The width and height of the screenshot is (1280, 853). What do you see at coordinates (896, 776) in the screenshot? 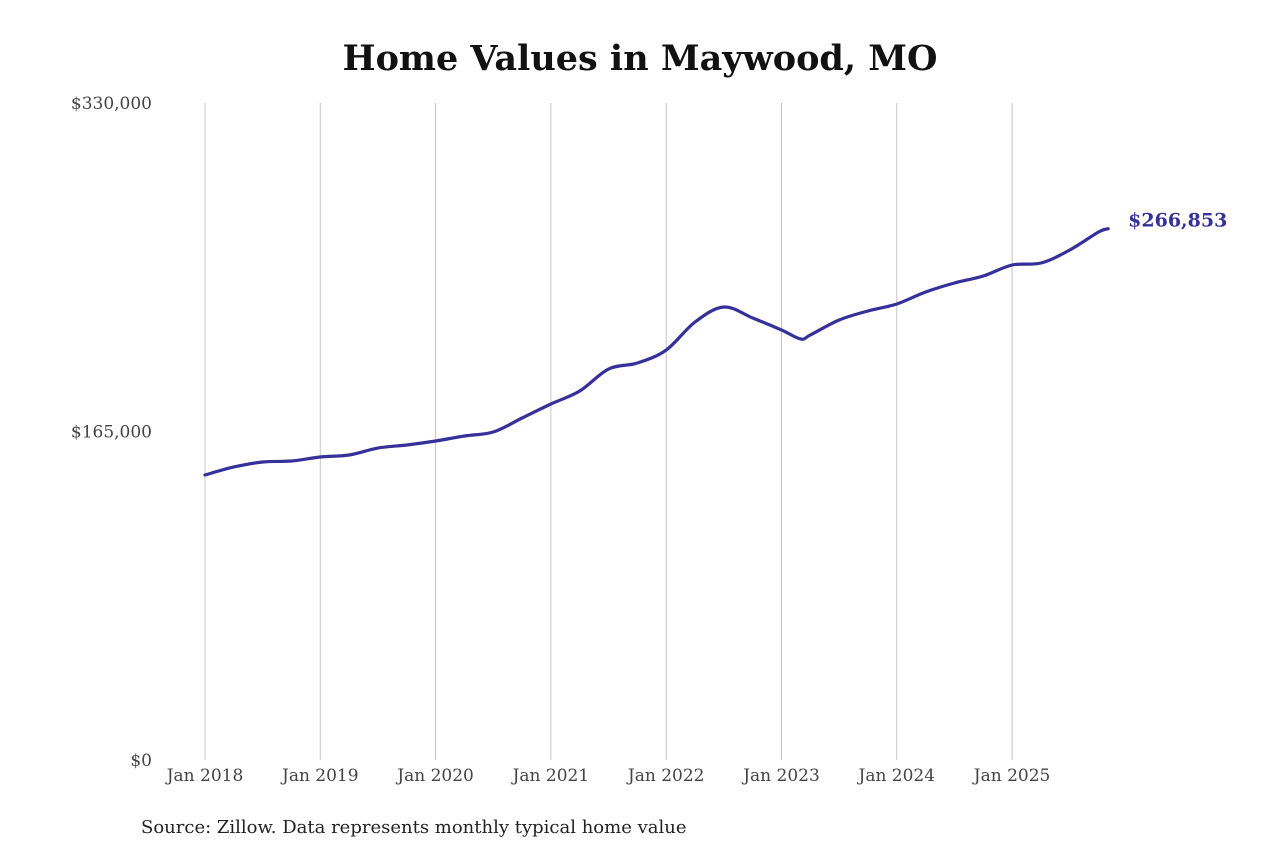
I see `x-tick-label: Jan 2024` at bounding box center [896, 776].